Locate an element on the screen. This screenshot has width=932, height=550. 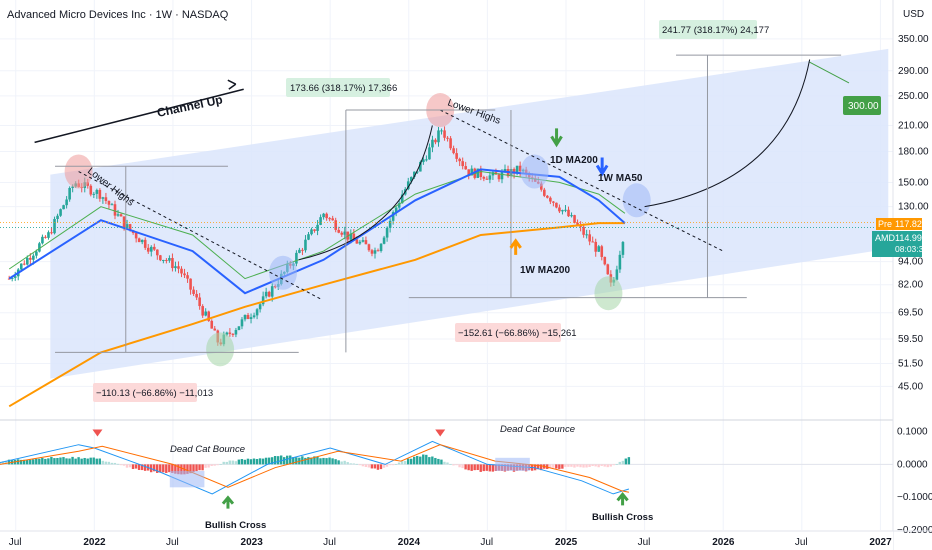
ma-1w200-label: 1W MA200 is located at coordinates (545, 270).